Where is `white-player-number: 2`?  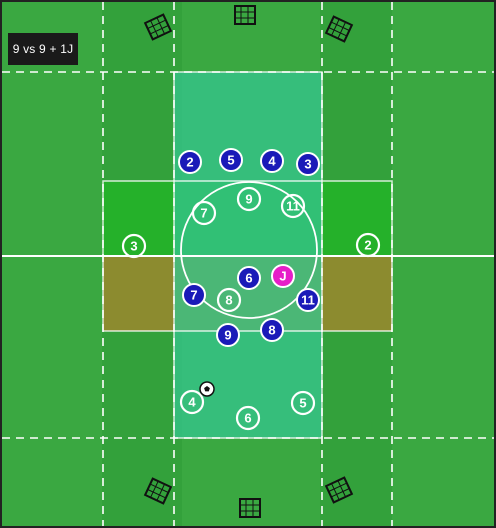
white-player-number: 2 is located at coordinates (367, 245).